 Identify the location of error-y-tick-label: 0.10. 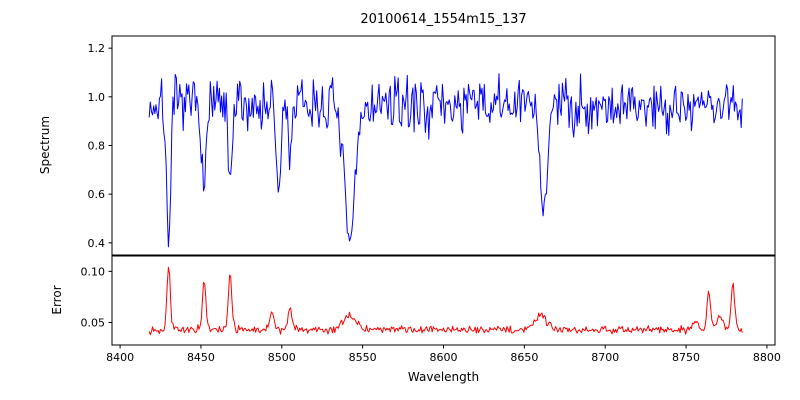
(93, 271).